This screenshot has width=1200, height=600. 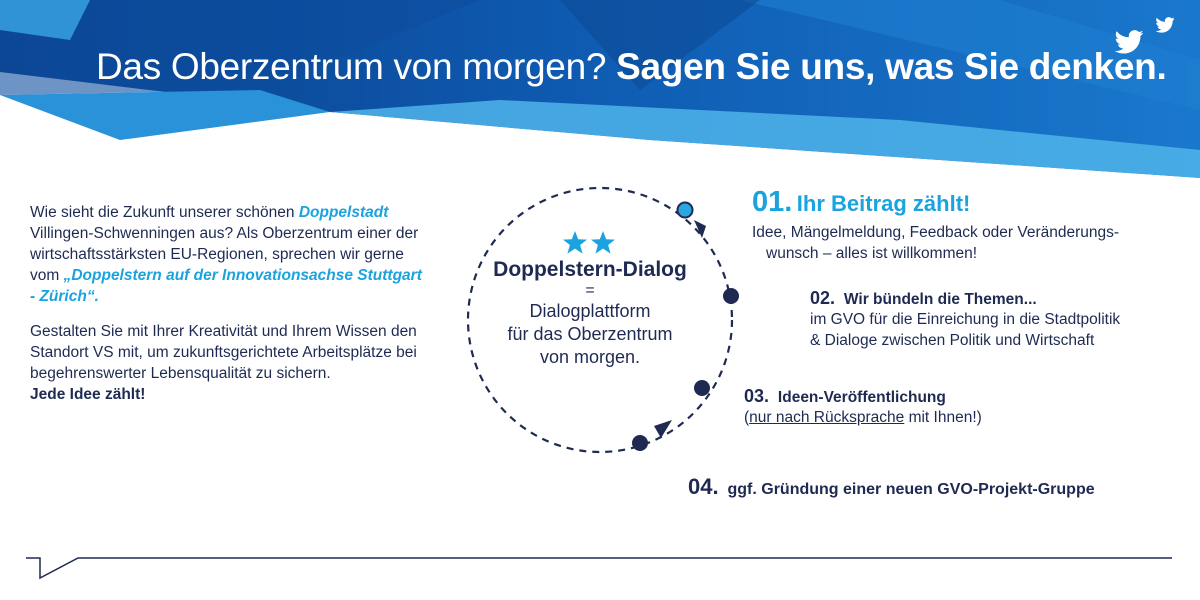 What do you see at coordinates (772, 202) in the screenshot?
I see `step-number: 01.` at bounding box center [772, 202].